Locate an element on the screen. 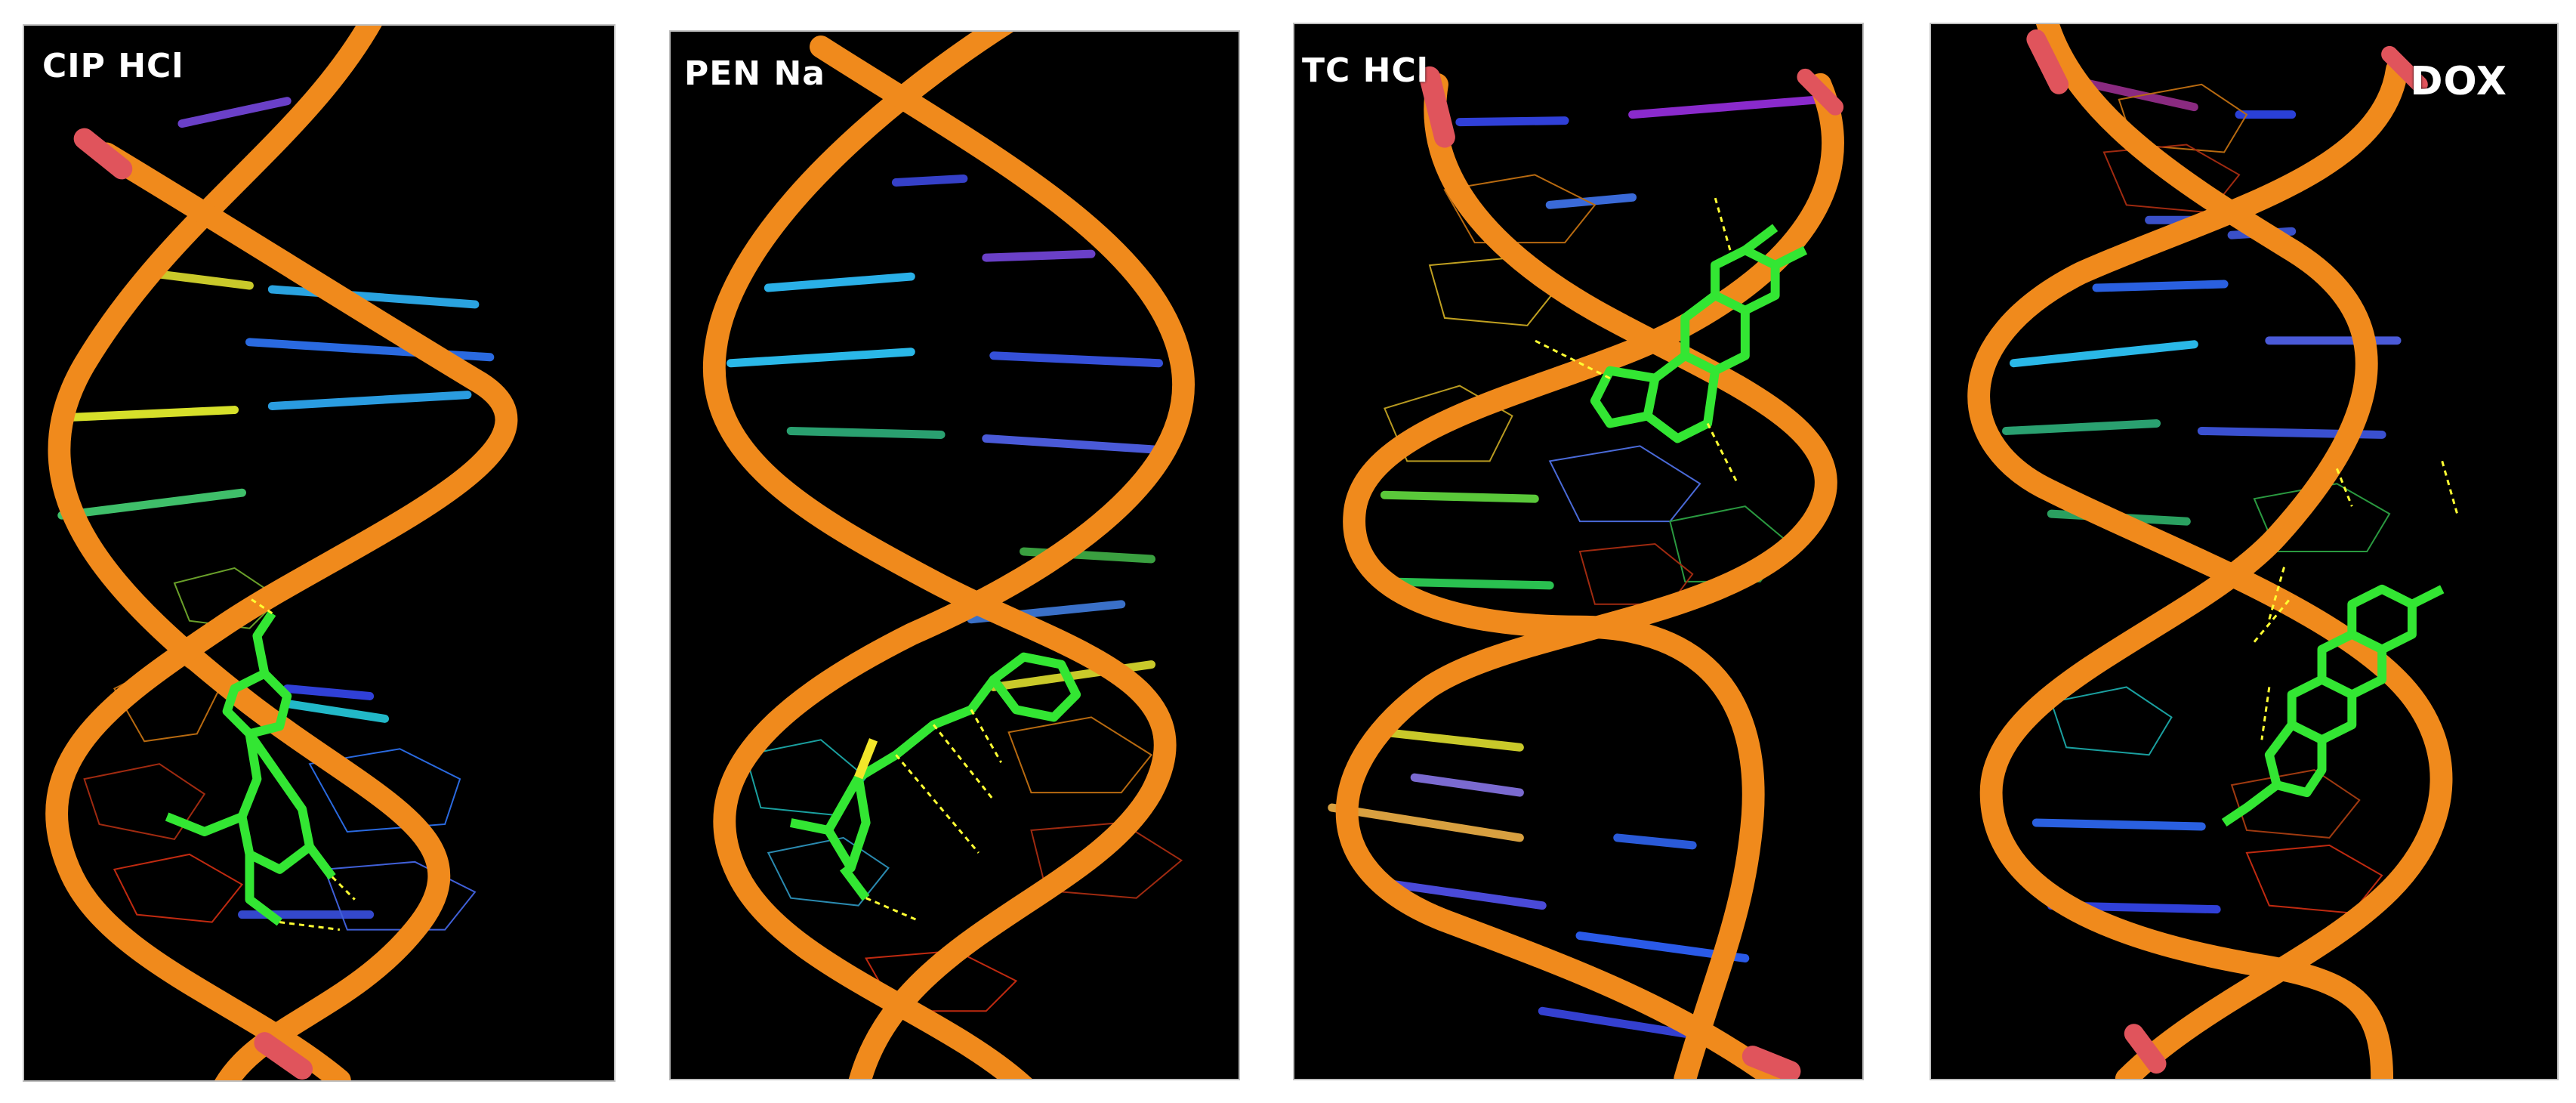 This screenshot has height=1103, width=2576. panel-label: TC HCl is located at coordinates (1365, 70).